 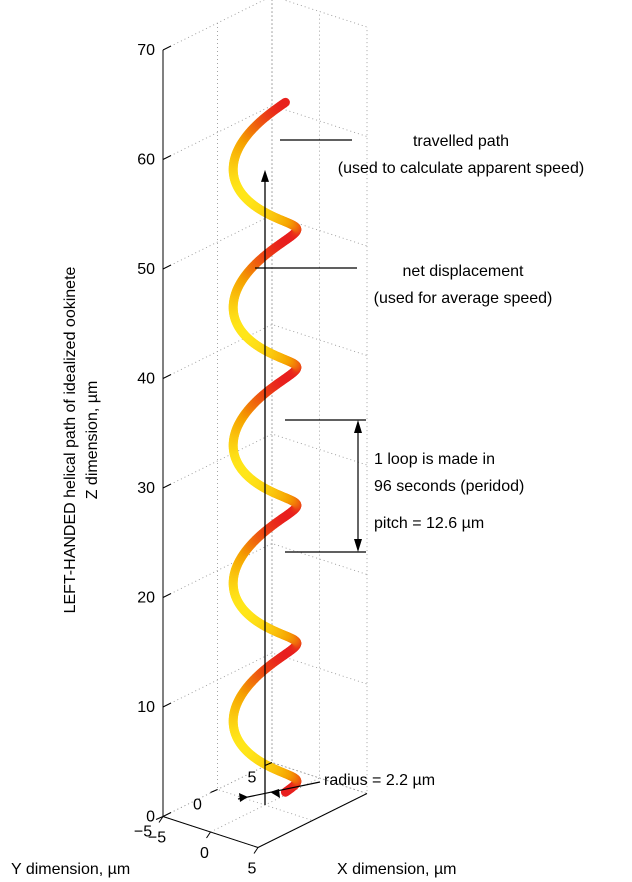 I want to click on z-tick-label: 70, so click(x=146, y=50).